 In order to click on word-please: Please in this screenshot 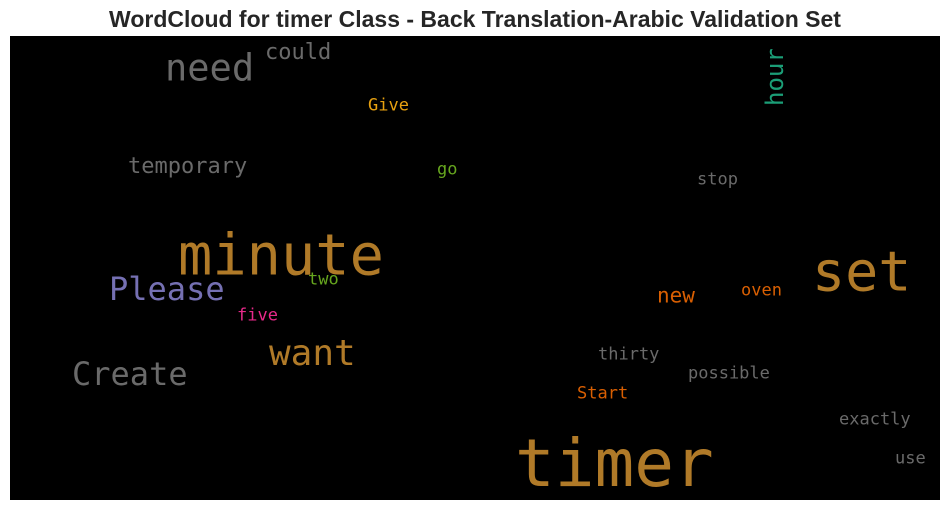, I will do `click(167, 289)`.